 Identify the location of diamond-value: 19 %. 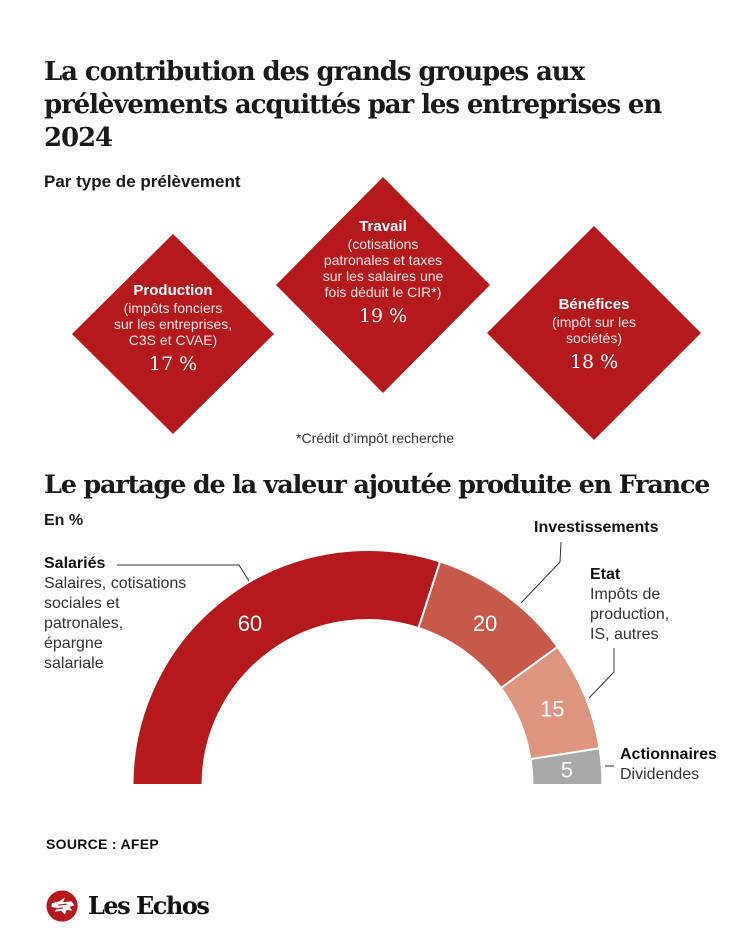
(383, 316).